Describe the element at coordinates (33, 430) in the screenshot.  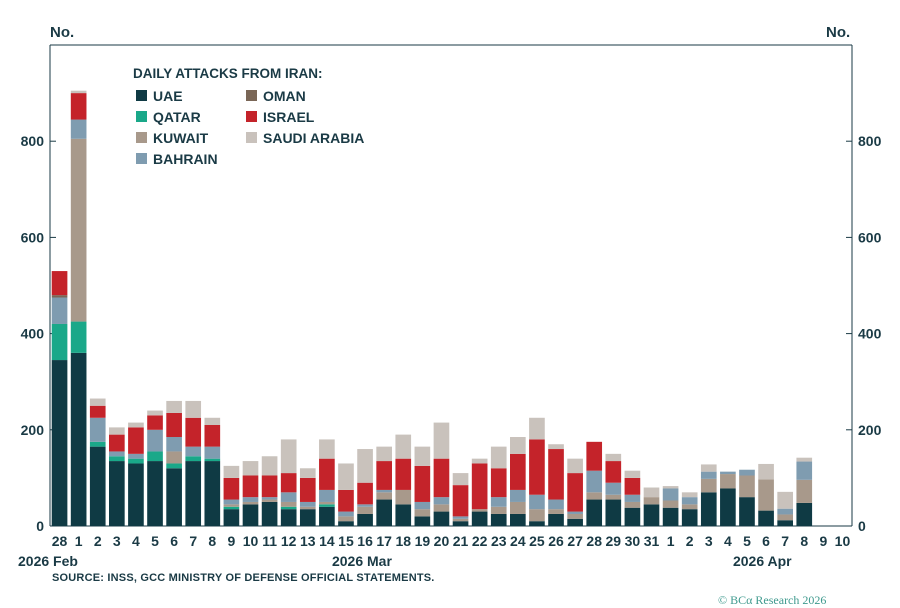
I see `y-tick-label-left: 200` at that location.